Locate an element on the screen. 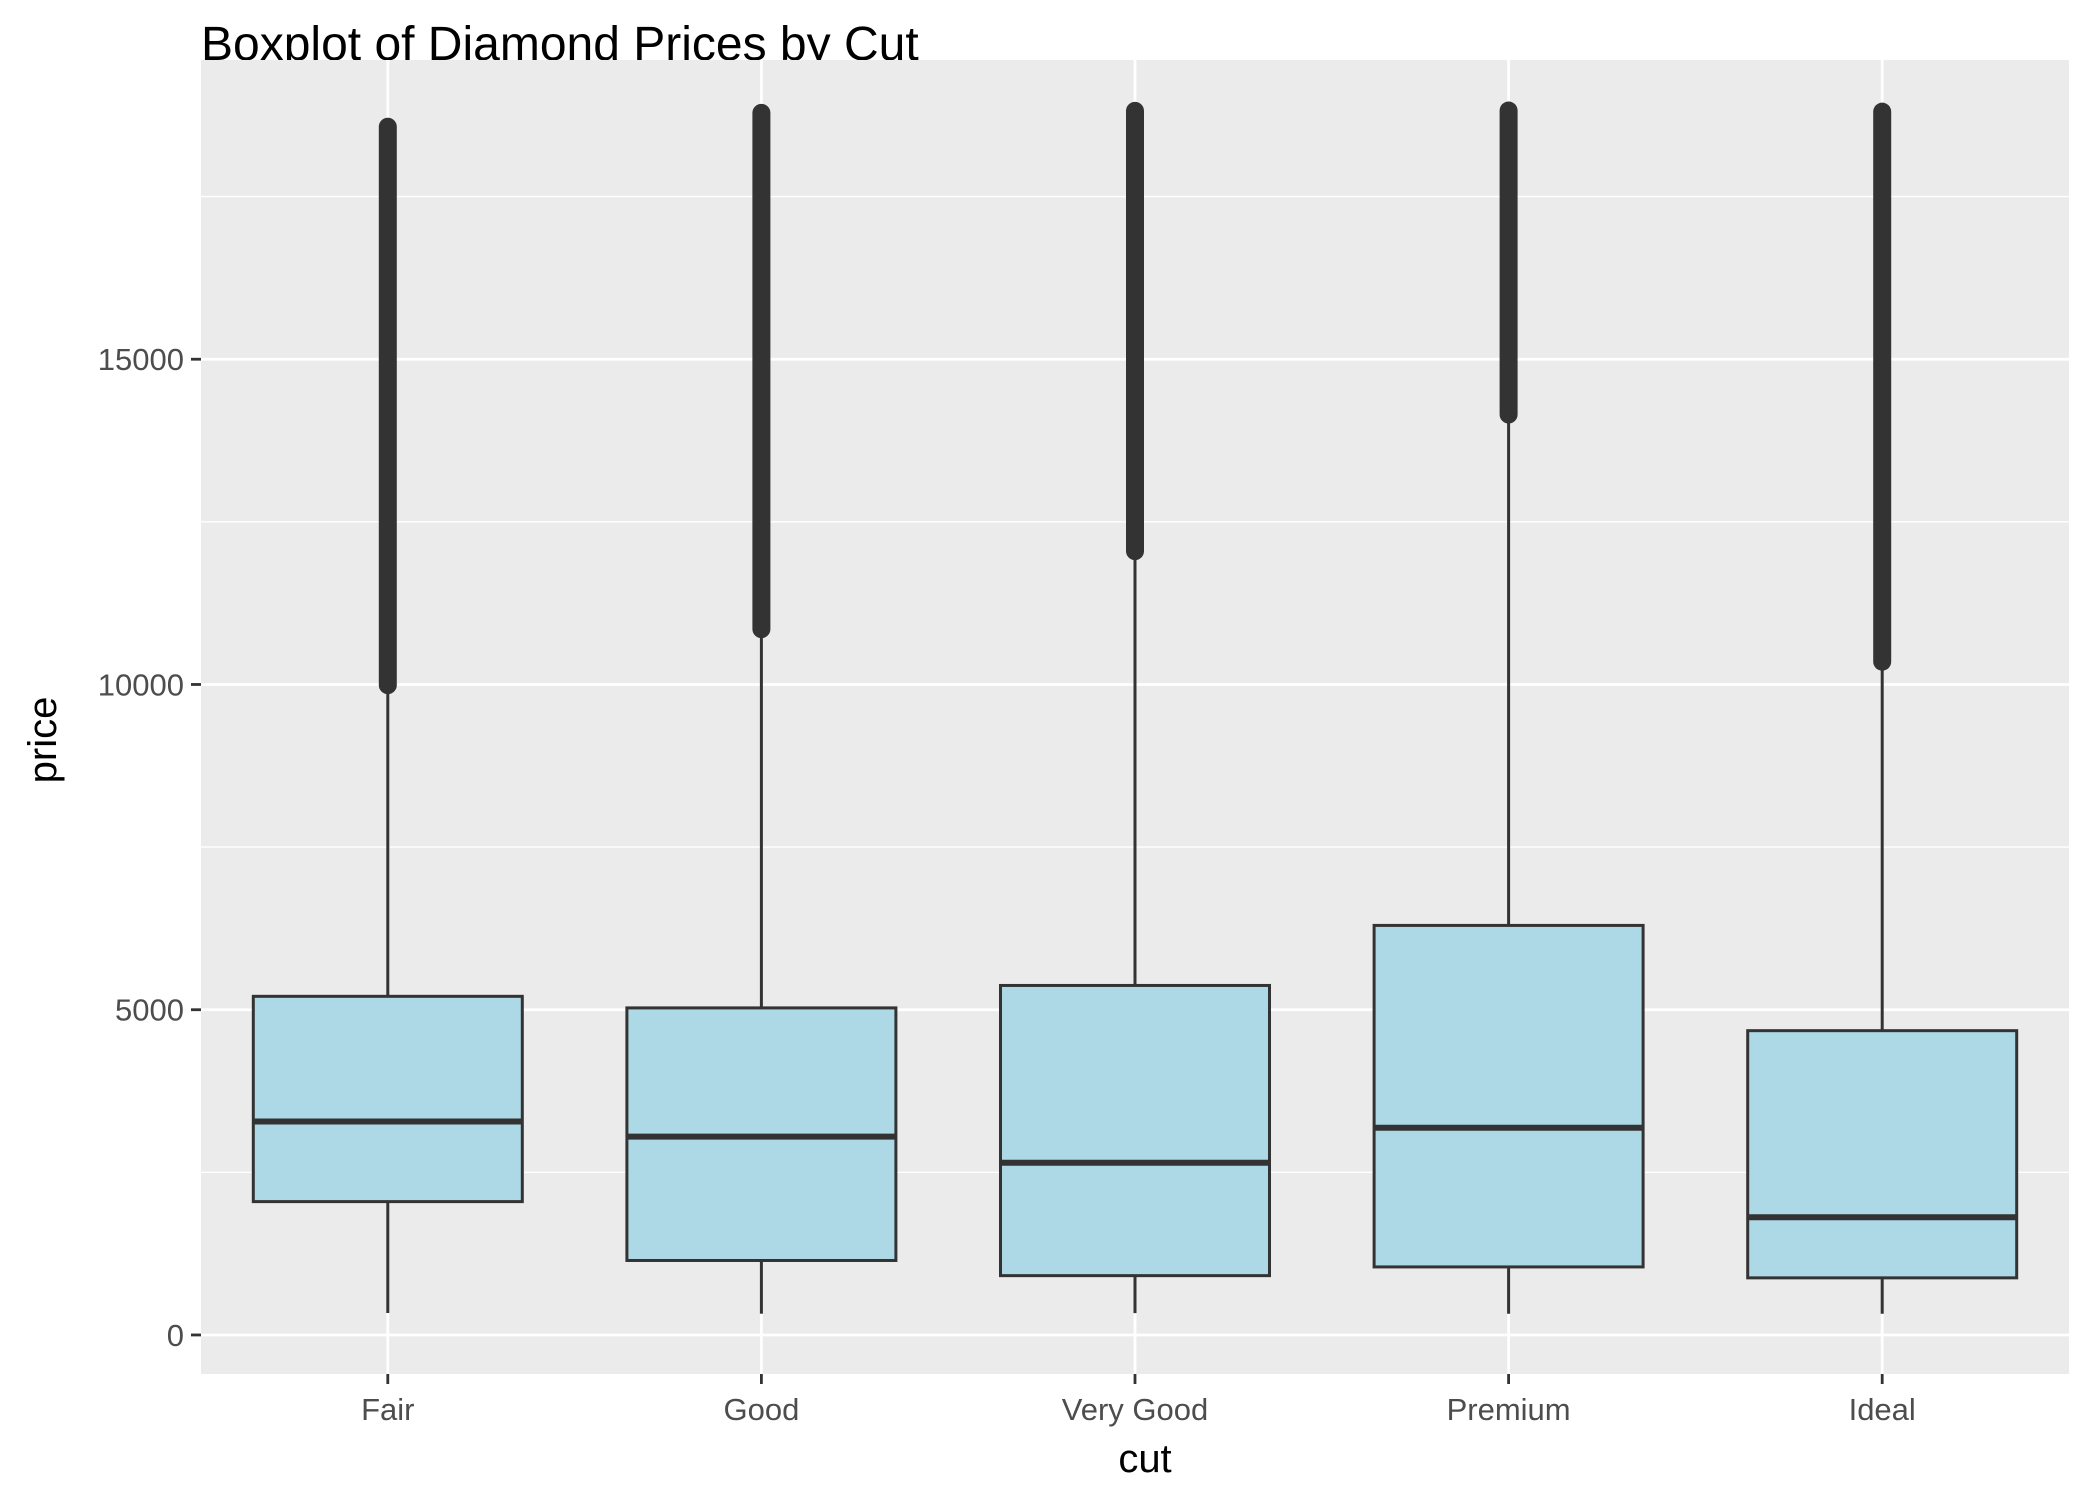  y-axis-title: price is located at coordinates (43, 740).